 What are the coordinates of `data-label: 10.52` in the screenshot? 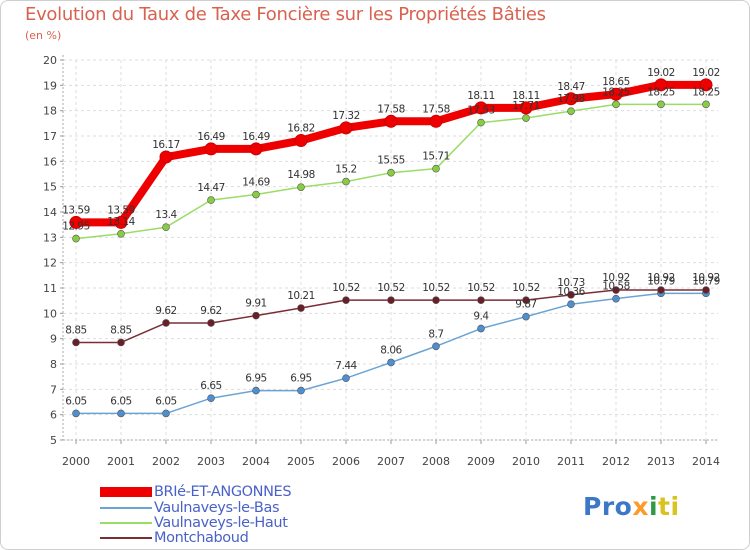 It's located at (391, 288).